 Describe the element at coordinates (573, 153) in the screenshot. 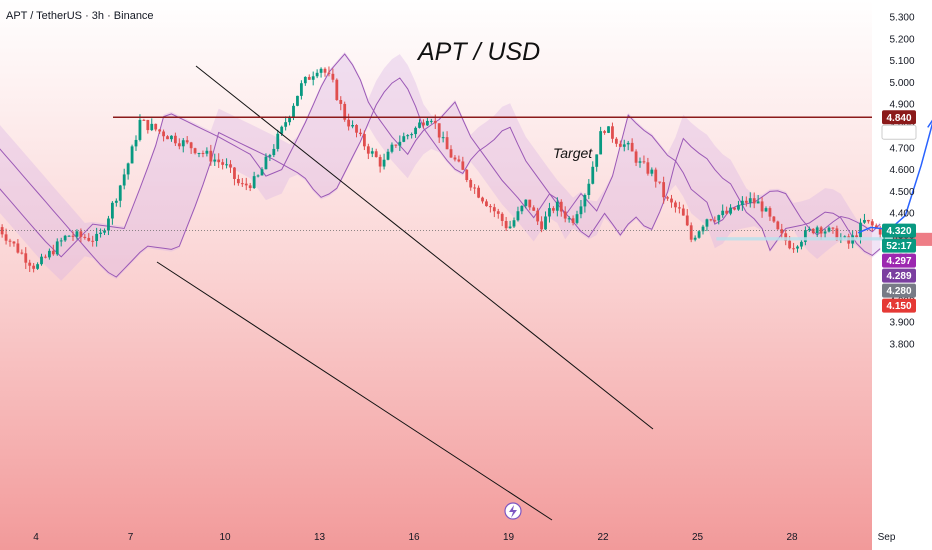

I see `target-label: Target` at that location.